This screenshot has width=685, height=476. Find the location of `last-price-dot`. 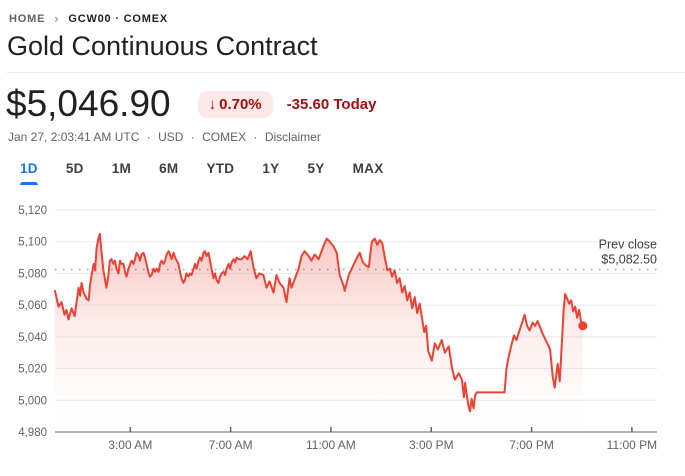

last-price-dot is located at coordinates (583, 326).